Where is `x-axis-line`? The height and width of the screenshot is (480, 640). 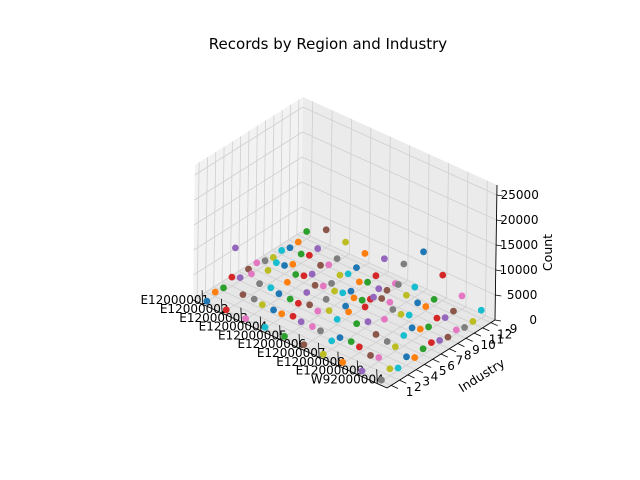 x-axis-line is located at coordinates (290, 344).